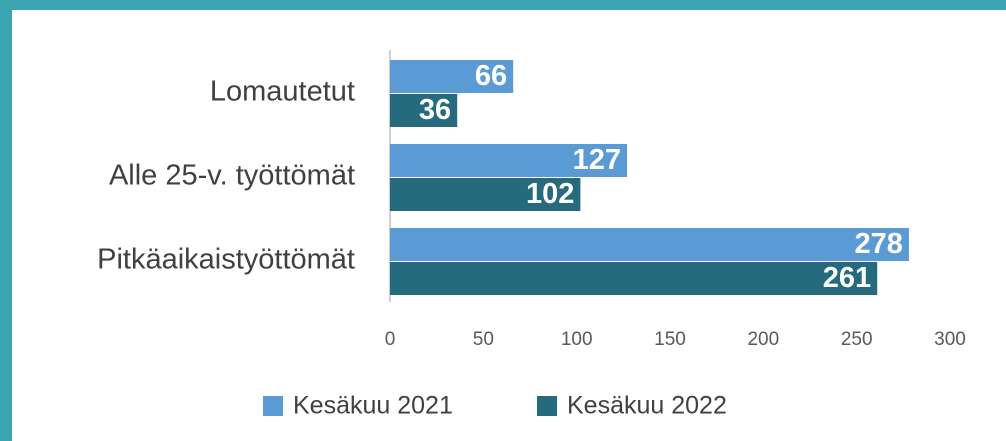  I want to click on x-tick-label: 0, so click(390, 339).